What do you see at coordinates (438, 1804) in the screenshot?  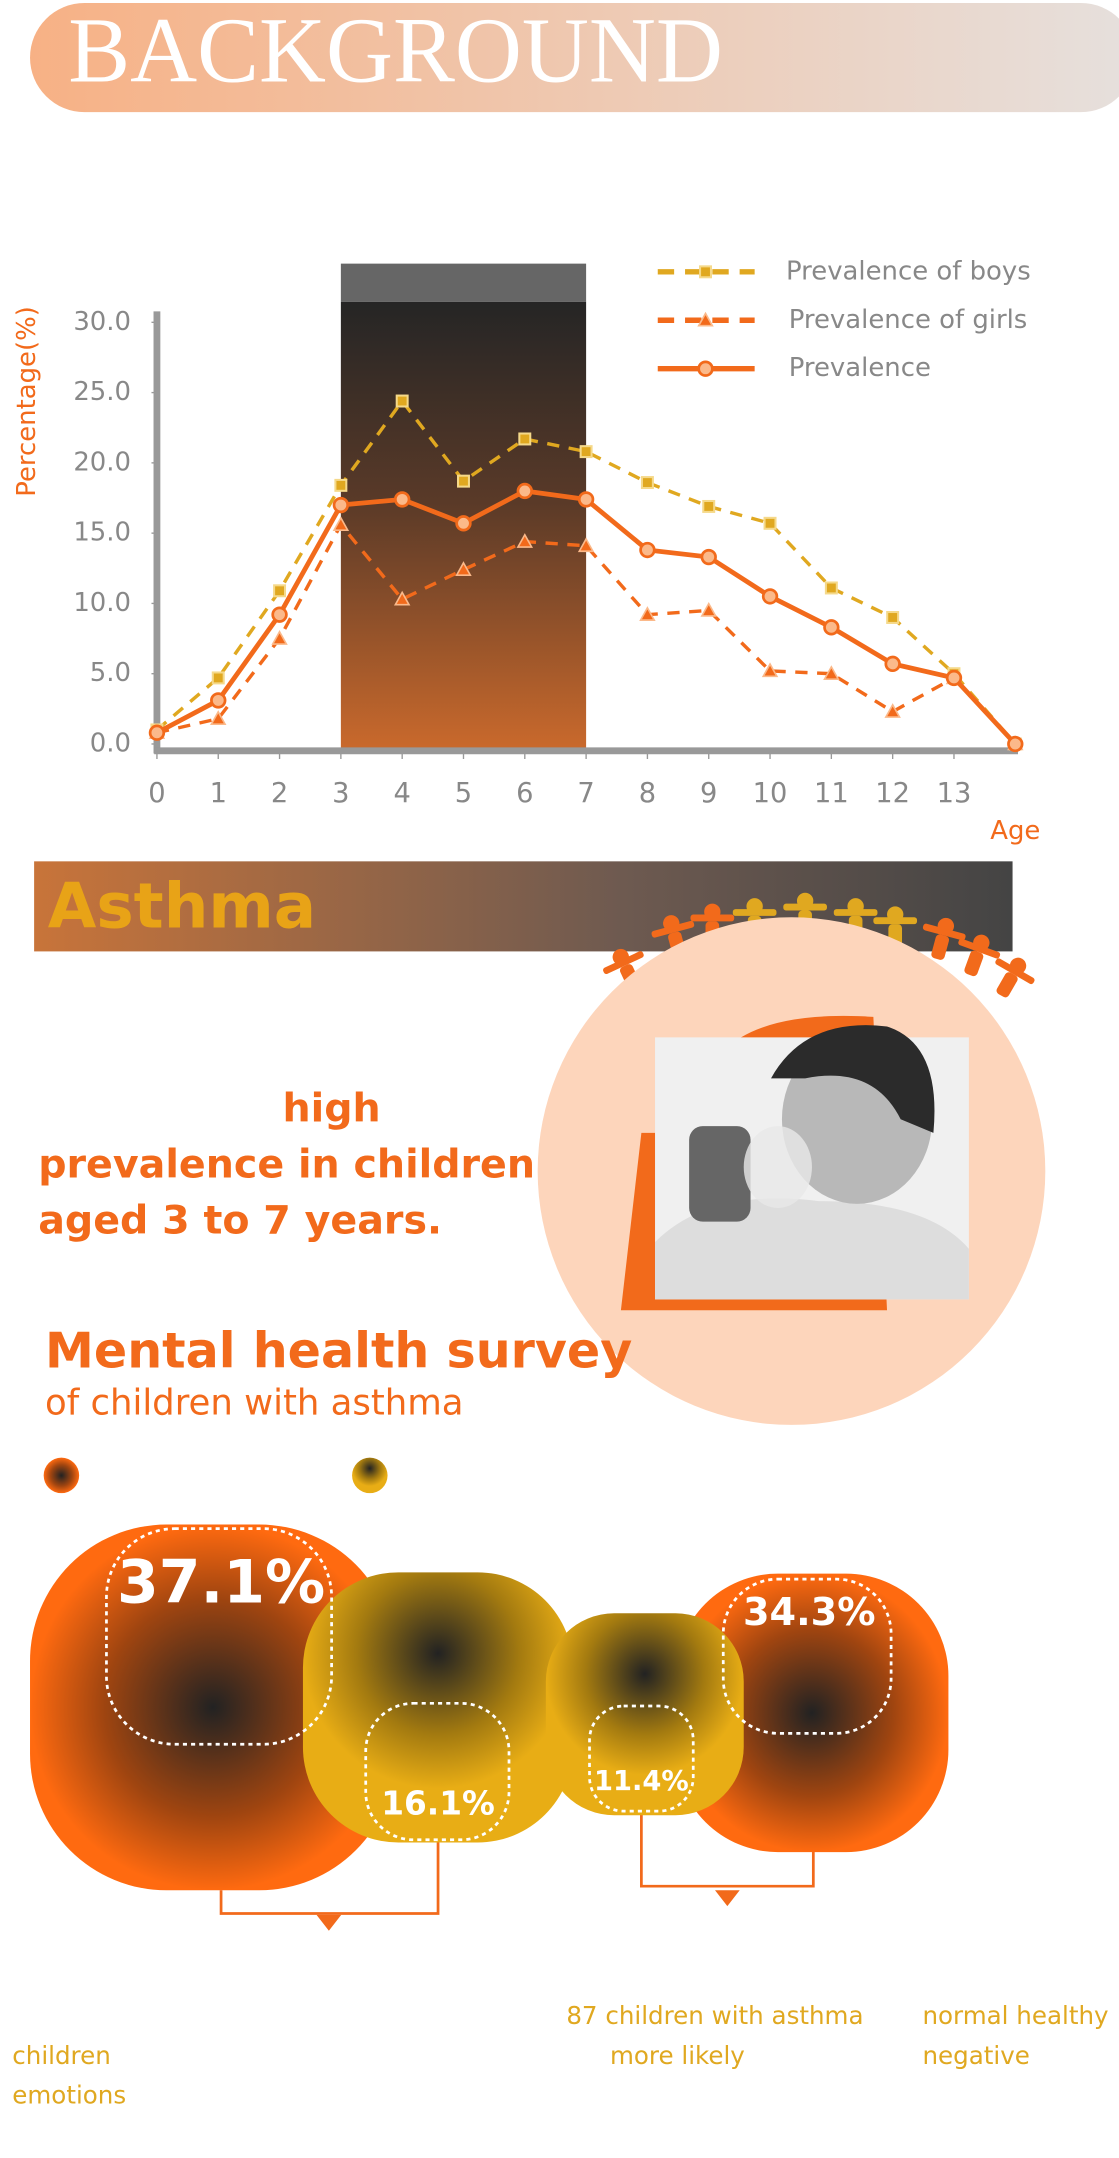 I see `stat: 16.1%` at bounding box center [438, 1804].